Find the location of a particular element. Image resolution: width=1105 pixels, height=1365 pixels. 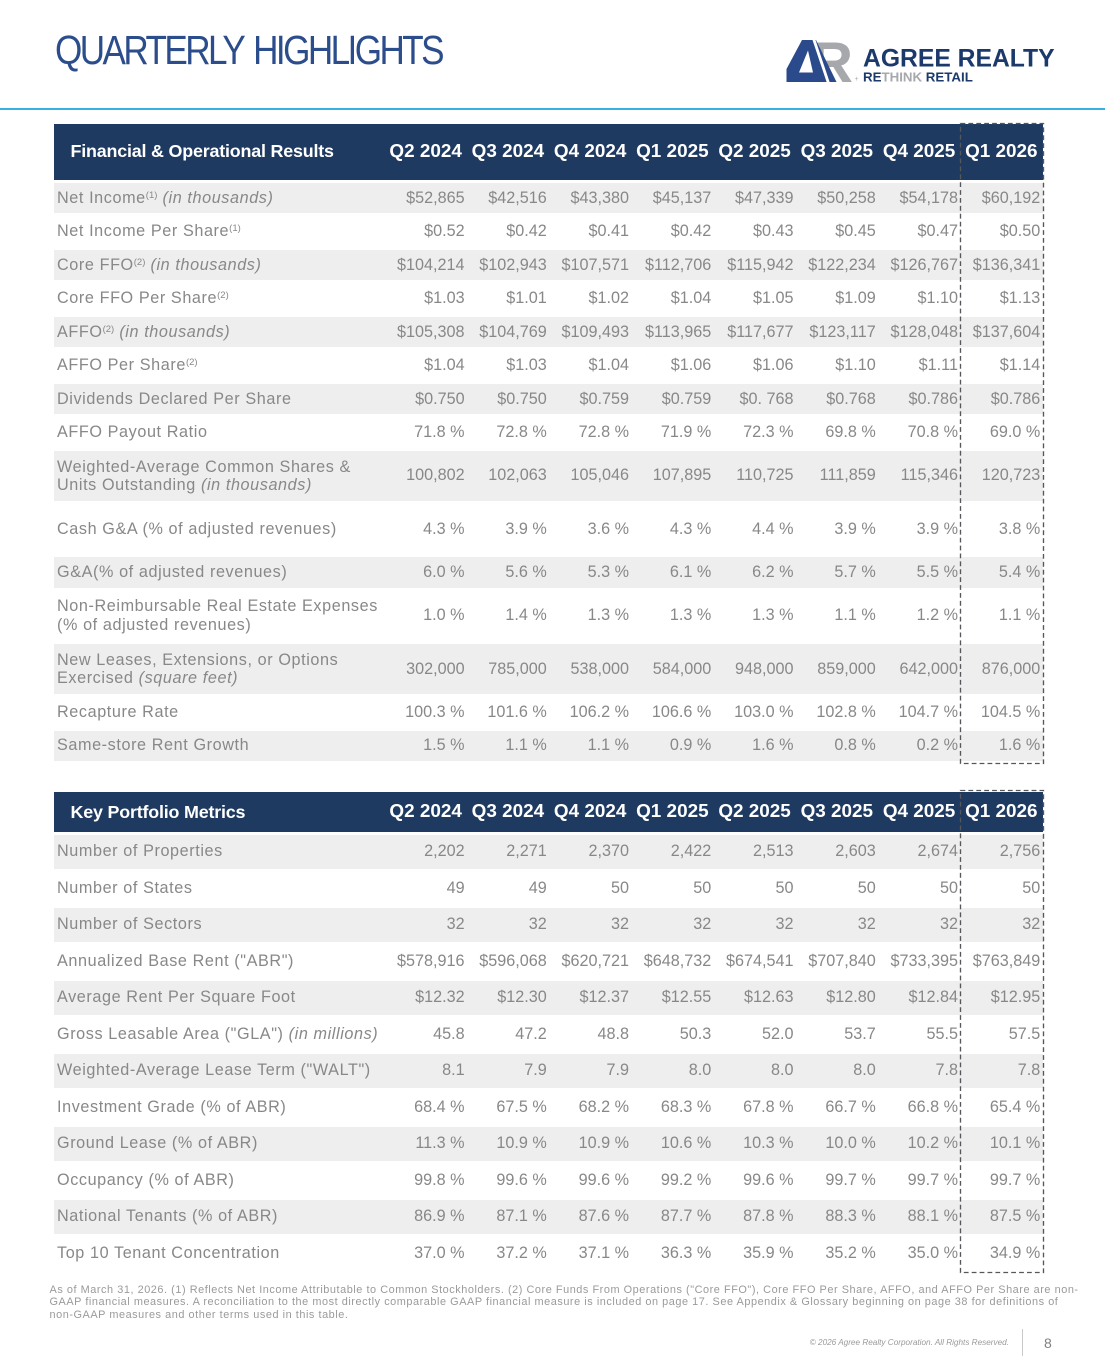

svg-text: RETHINK RETAIL is located at coordinates (918, 77).